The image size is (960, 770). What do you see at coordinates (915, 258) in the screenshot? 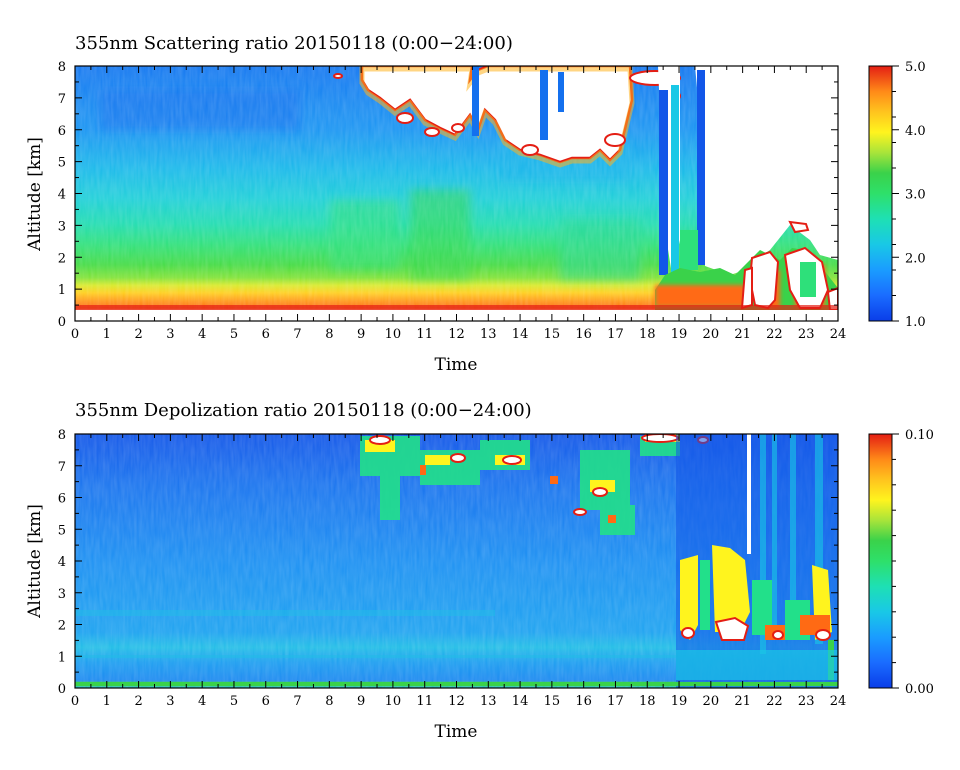
I see `colorbar-tick-label: 2.0` at bounding box center [915, 258].